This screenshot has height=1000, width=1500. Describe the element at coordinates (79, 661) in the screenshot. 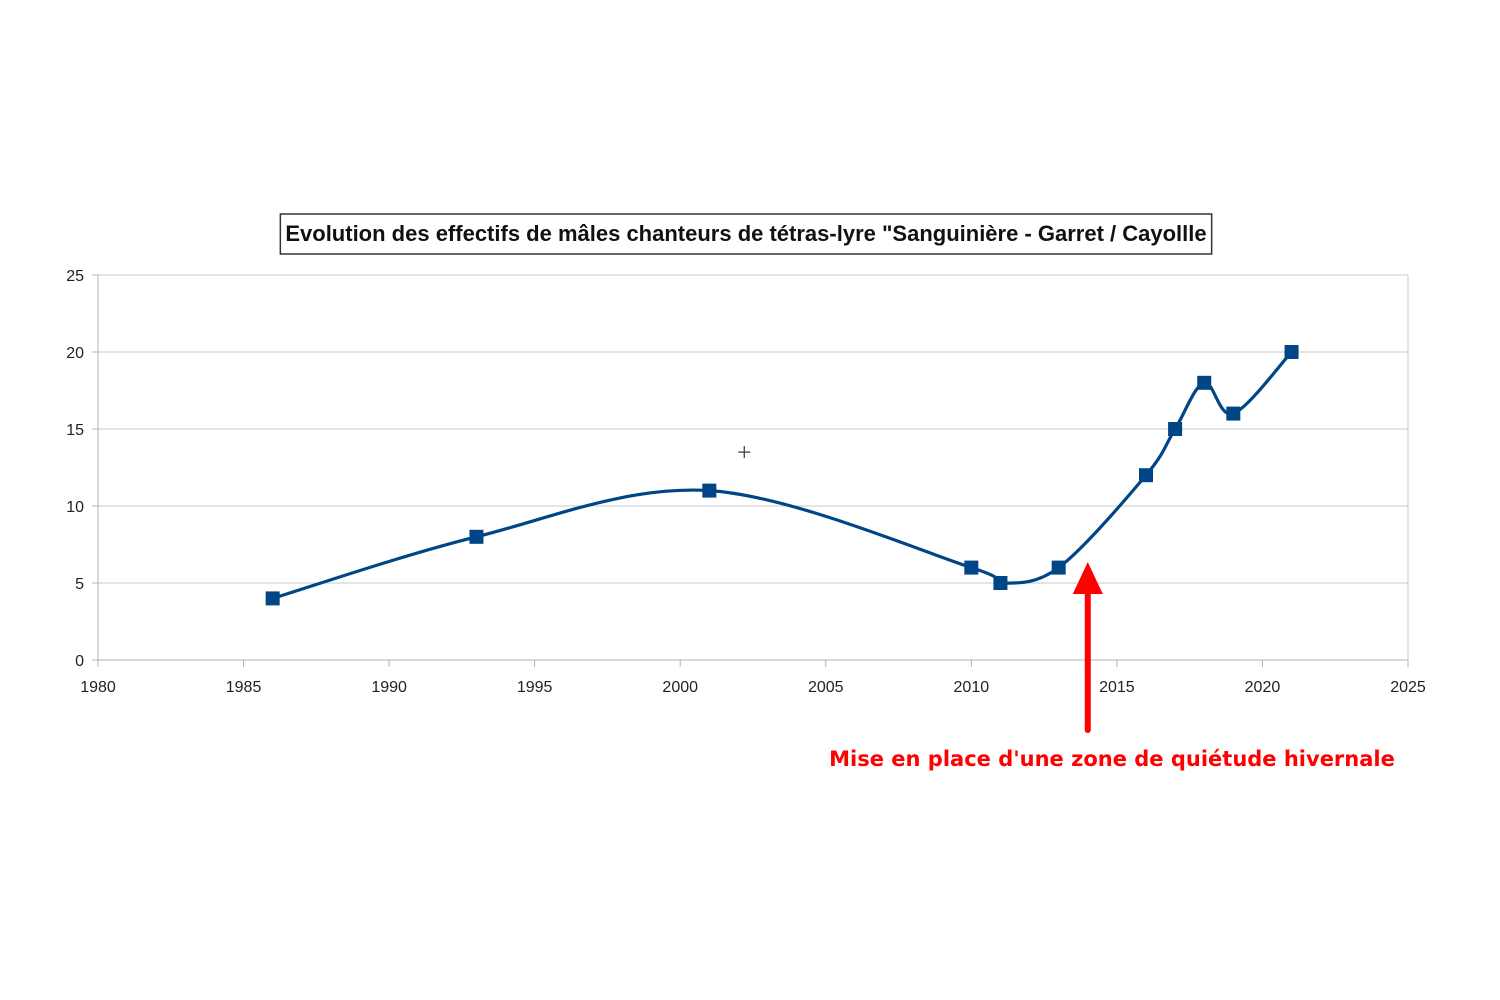

I see `y-tick-label: 0` at that location.